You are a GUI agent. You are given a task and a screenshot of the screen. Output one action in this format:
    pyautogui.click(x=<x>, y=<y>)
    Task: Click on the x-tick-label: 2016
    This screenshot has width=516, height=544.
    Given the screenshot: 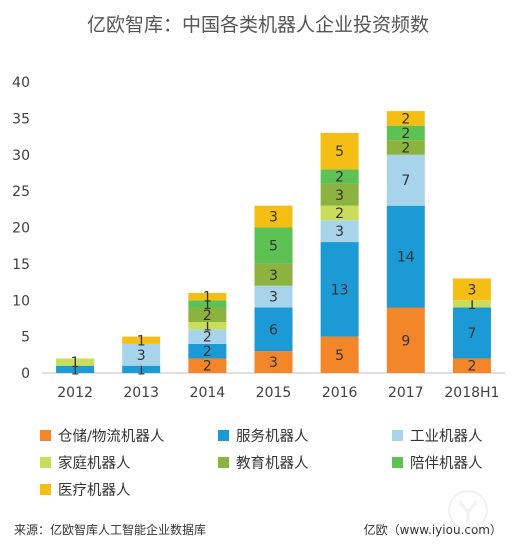 What is the action you would take?
    pyautogui.click(x=340, y=393)
    